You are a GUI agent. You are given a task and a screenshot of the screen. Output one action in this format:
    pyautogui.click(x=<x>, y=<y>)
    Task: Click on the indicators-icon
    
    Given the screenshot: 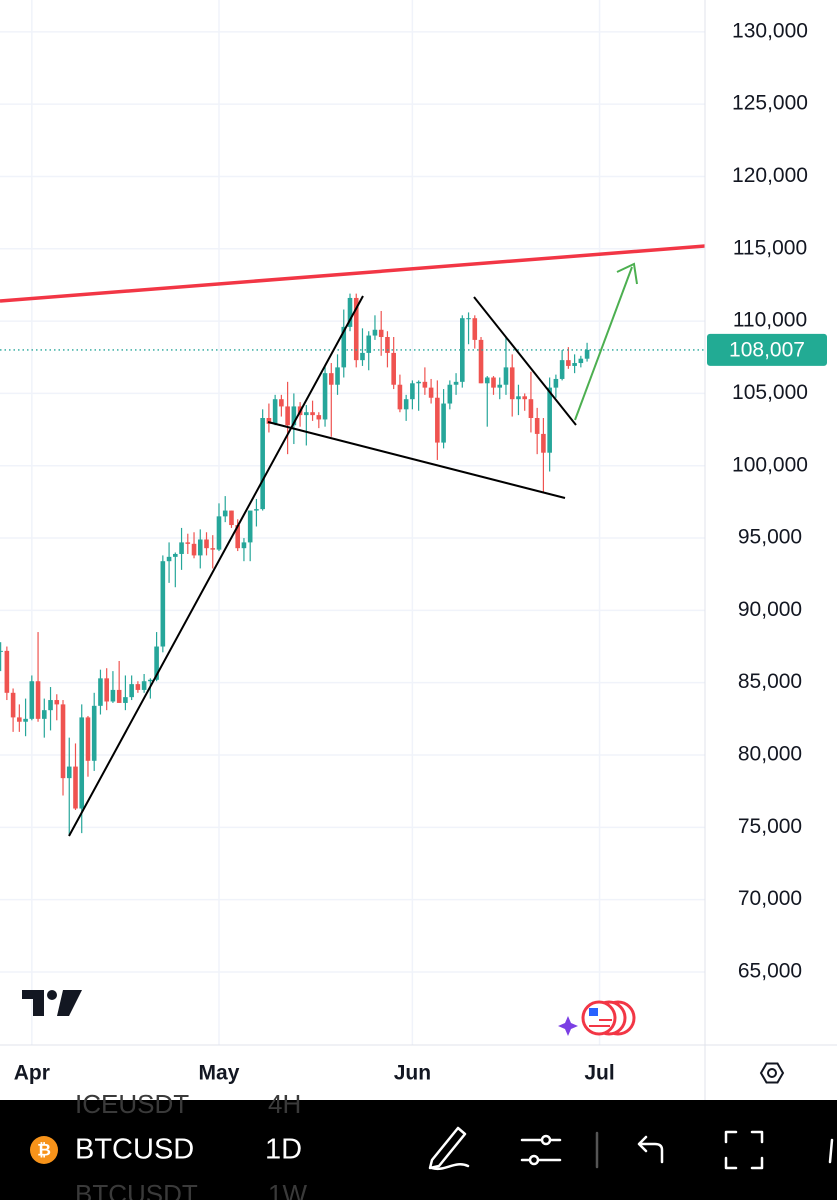 What is the action you would take?
    pyautogui.click(x=541, y=1150)
    